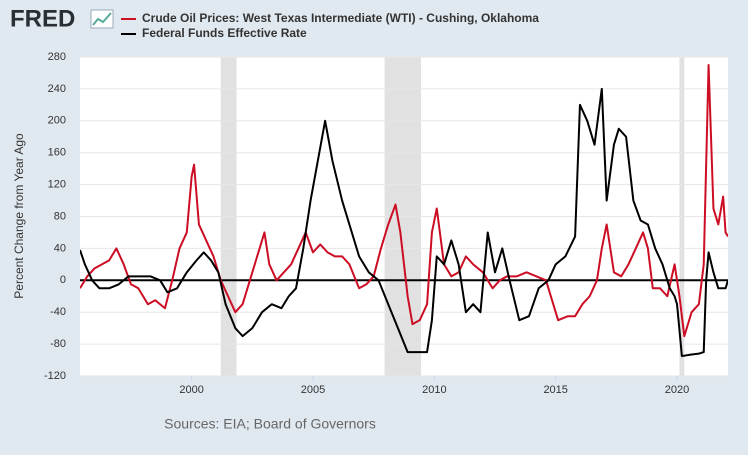  Describe the element at coordinates (63, 280) in the screenshot. I see `y-tick-label: 0` at that location.